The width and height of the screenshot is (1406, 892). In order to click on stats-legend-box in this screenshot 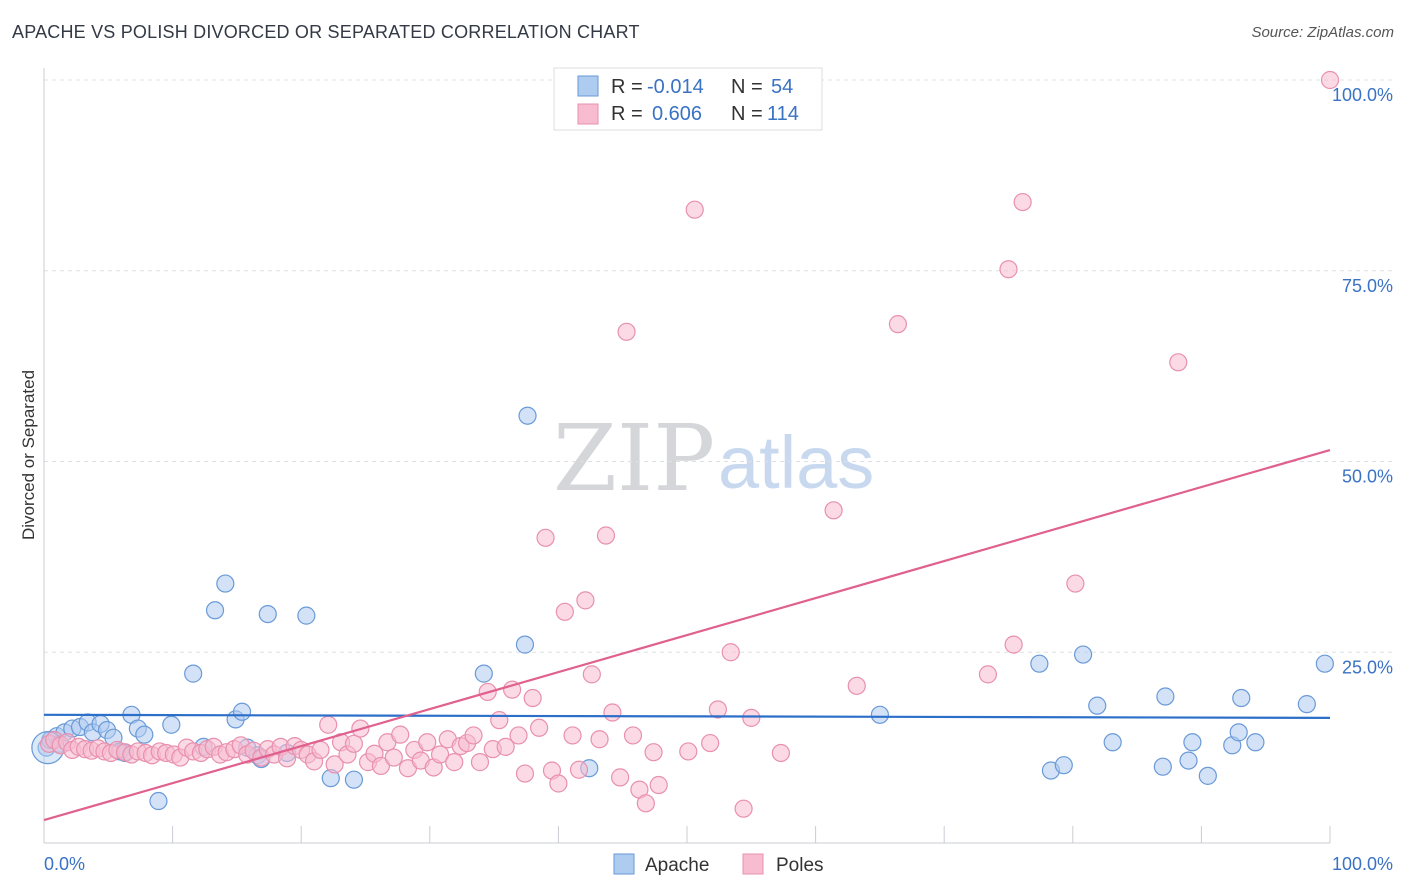, I will do `click(688, 99)`.